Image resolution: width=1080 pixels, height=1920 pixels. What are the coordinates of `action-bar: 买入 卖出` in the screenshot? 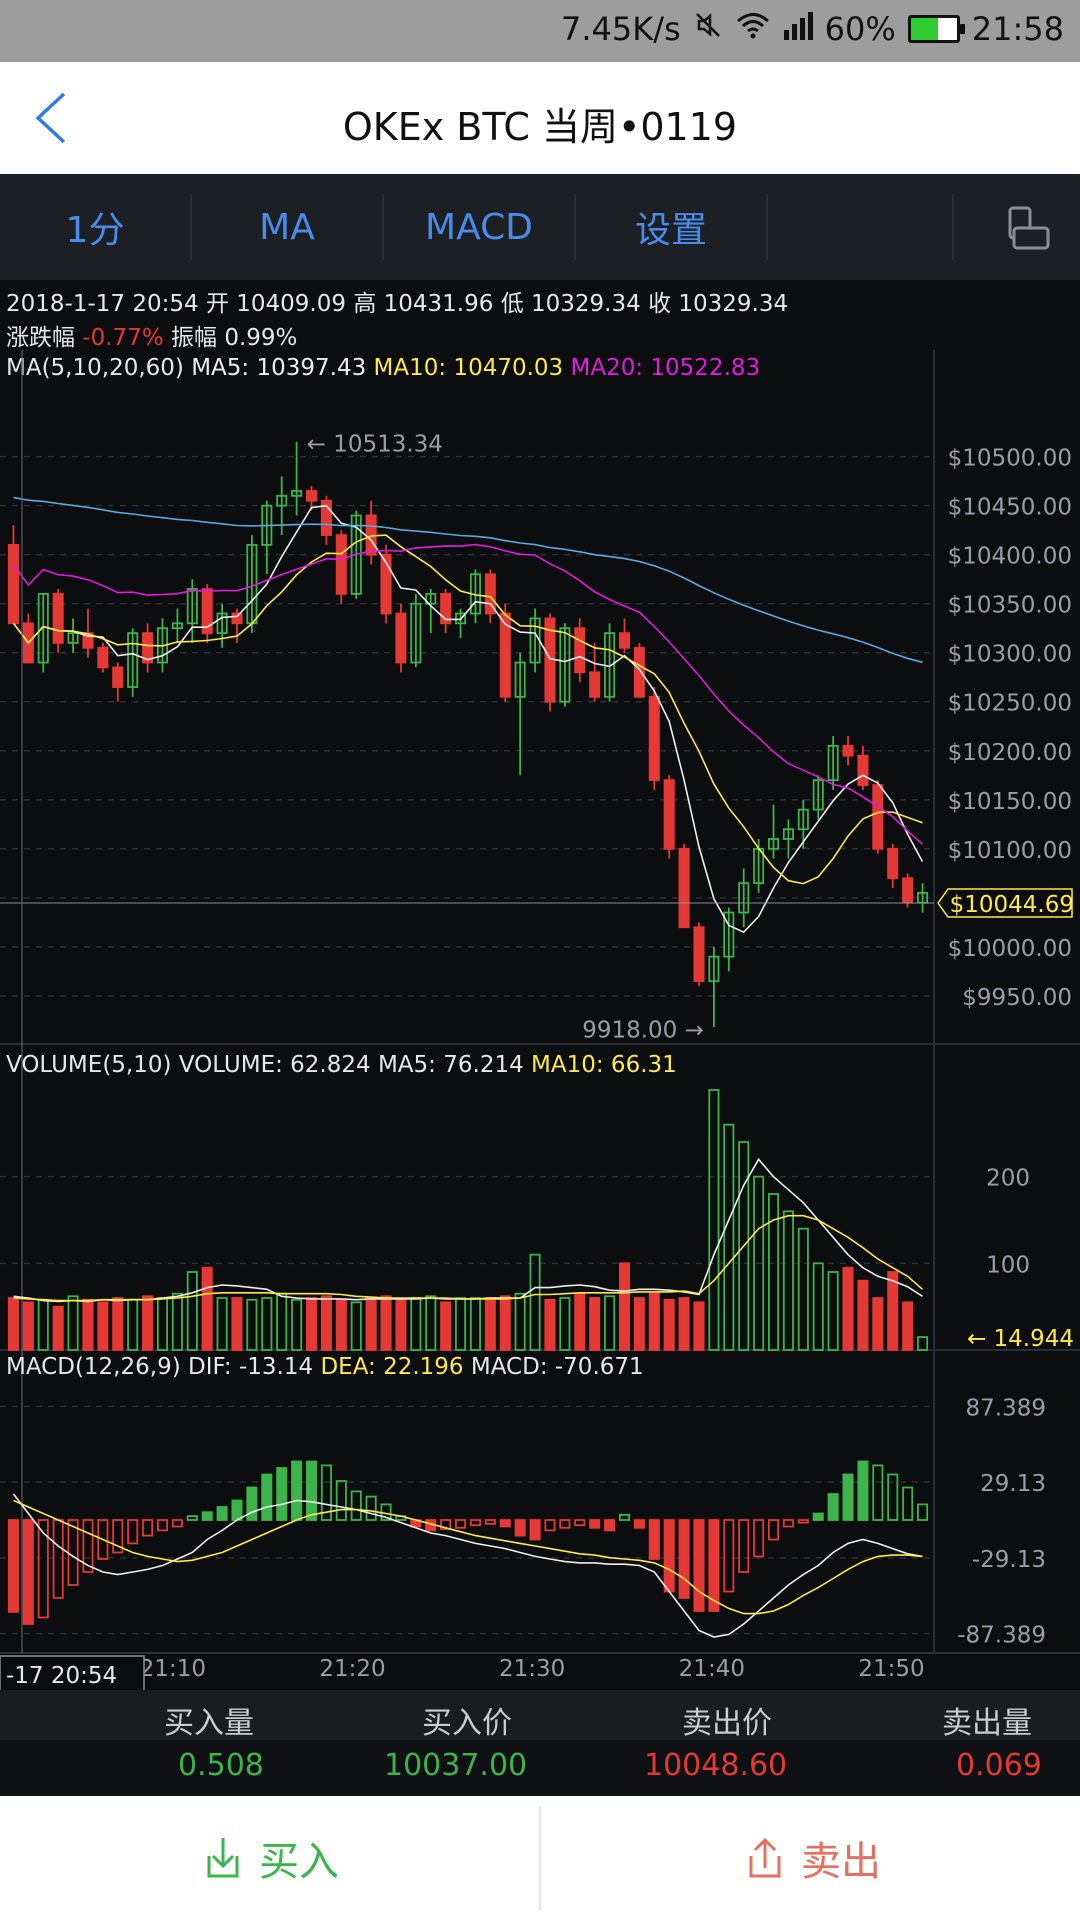 It's located at (540, 1858).